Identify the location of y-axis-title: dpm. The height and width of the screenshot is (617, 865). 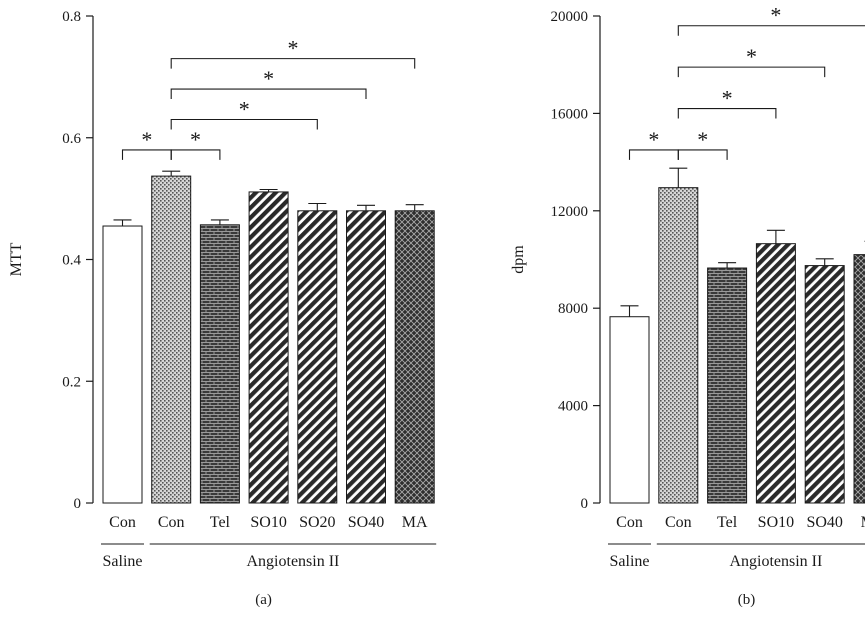
(518, 259).